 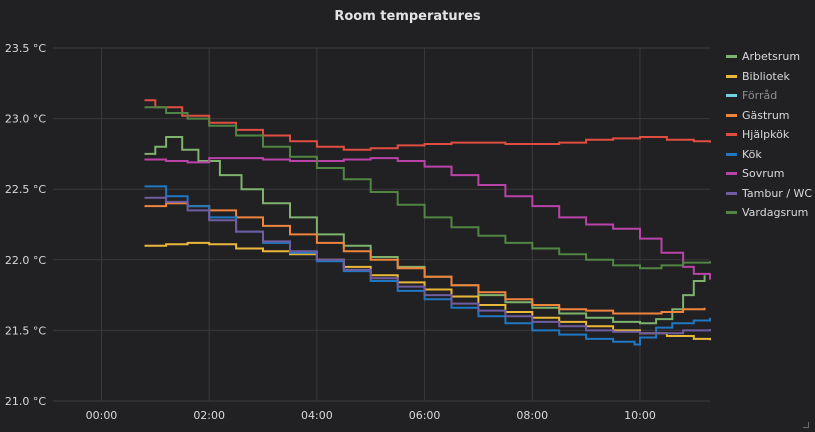 I want to click on y-tick-label: 21.5 °C, so click(x=25, y=330).